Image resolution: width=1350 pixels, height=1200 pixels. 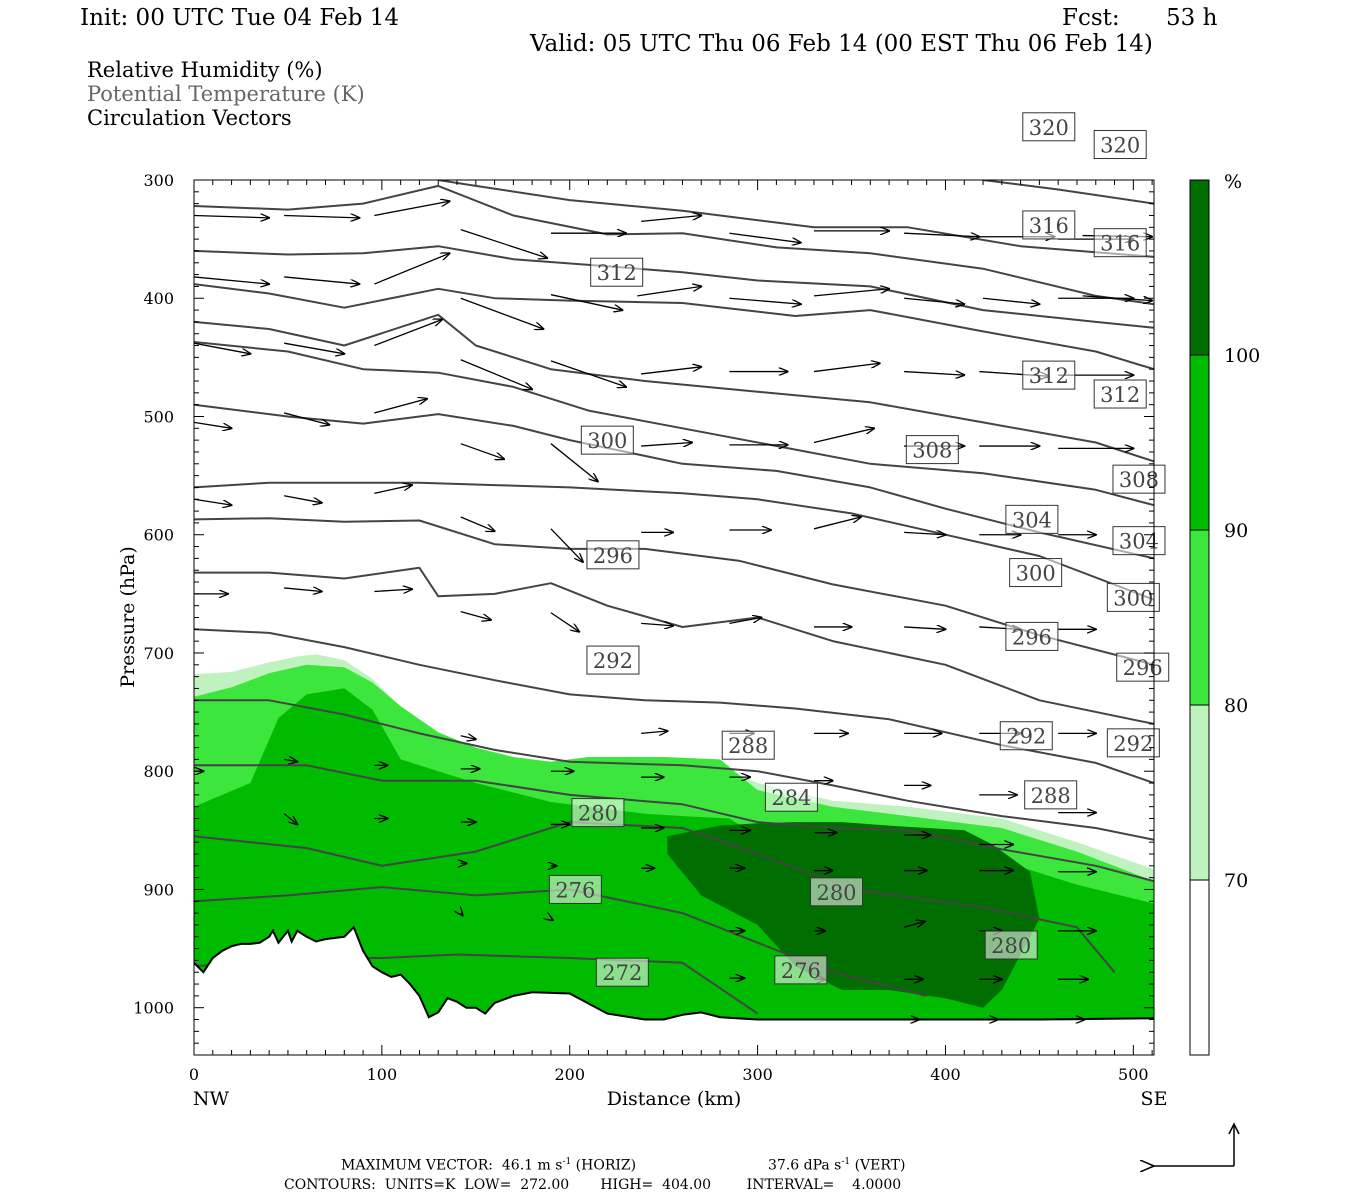 I want to click on contour-label: 280, so click(x=598, y=814).